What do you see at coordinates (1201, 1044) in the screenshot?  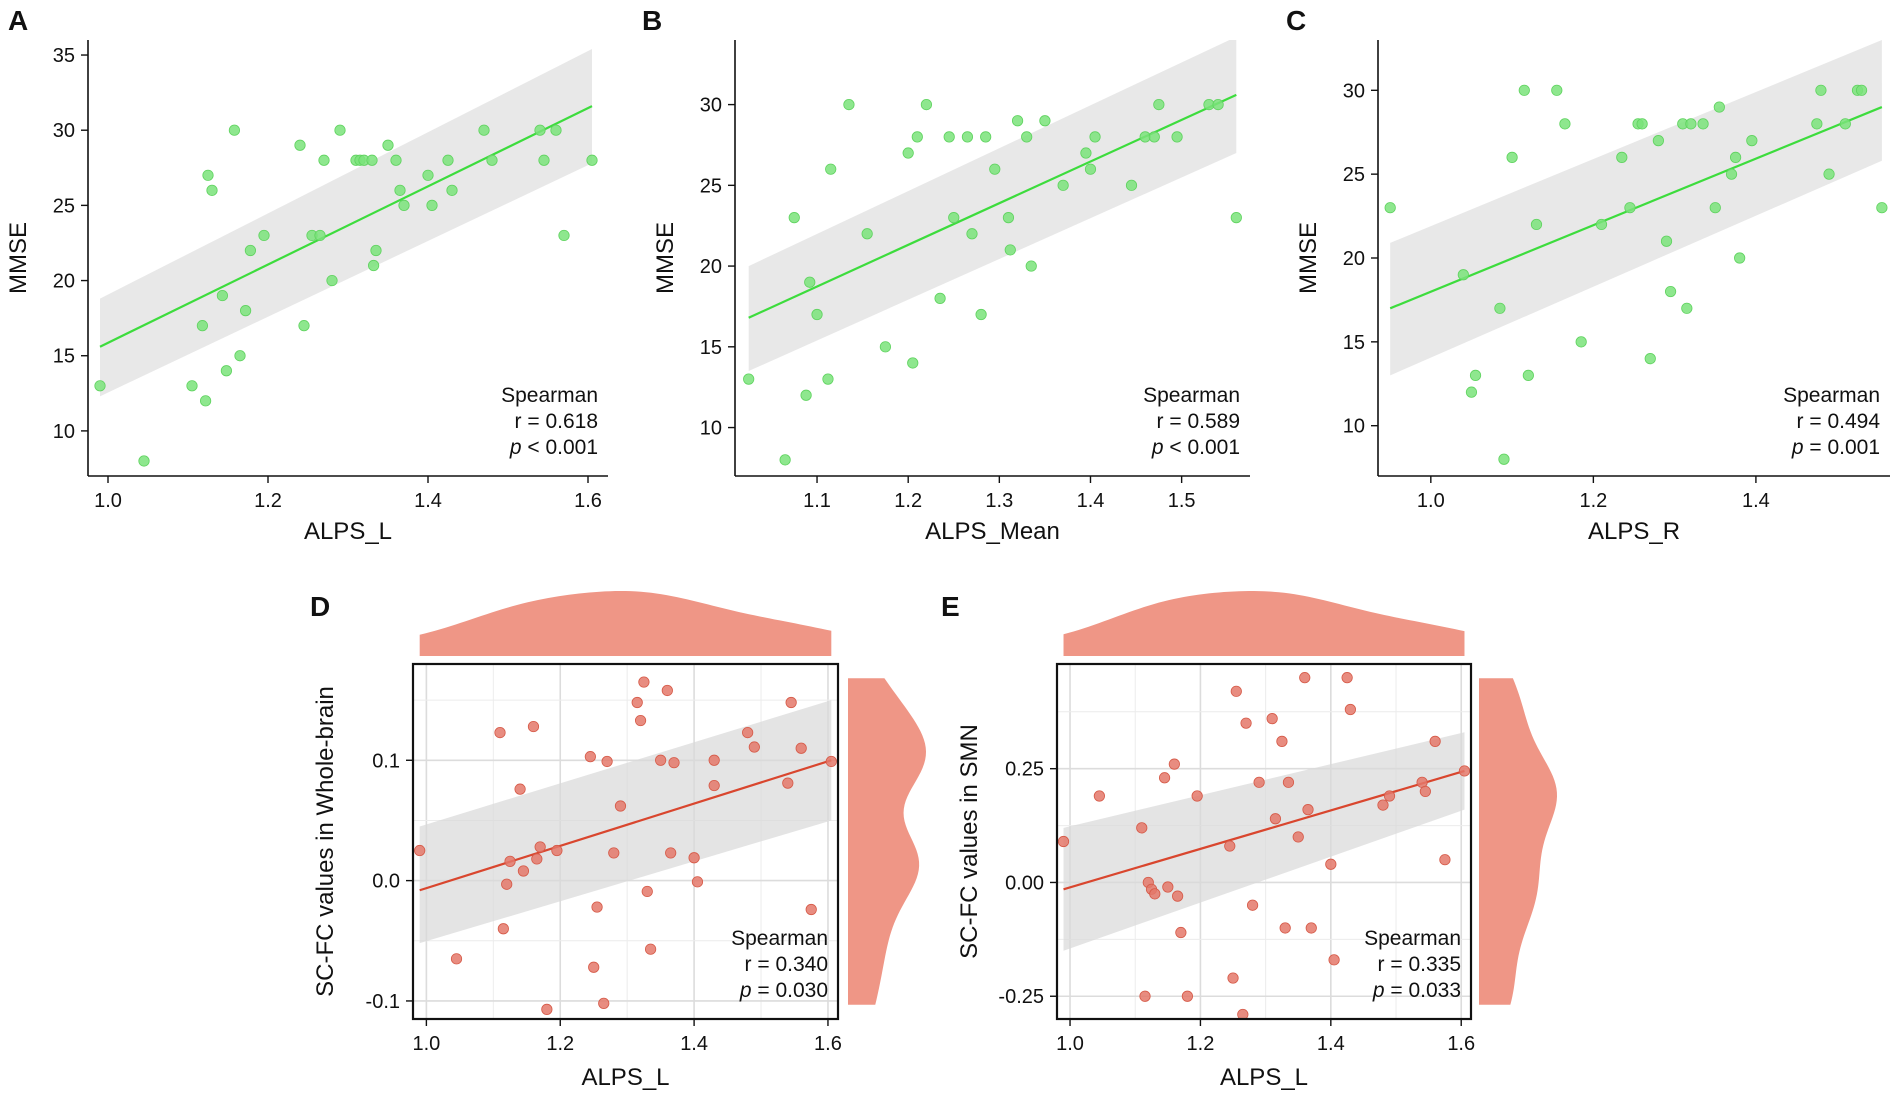 I see `x-tick-label: 1.2` at bounding box center [1201, 1044].